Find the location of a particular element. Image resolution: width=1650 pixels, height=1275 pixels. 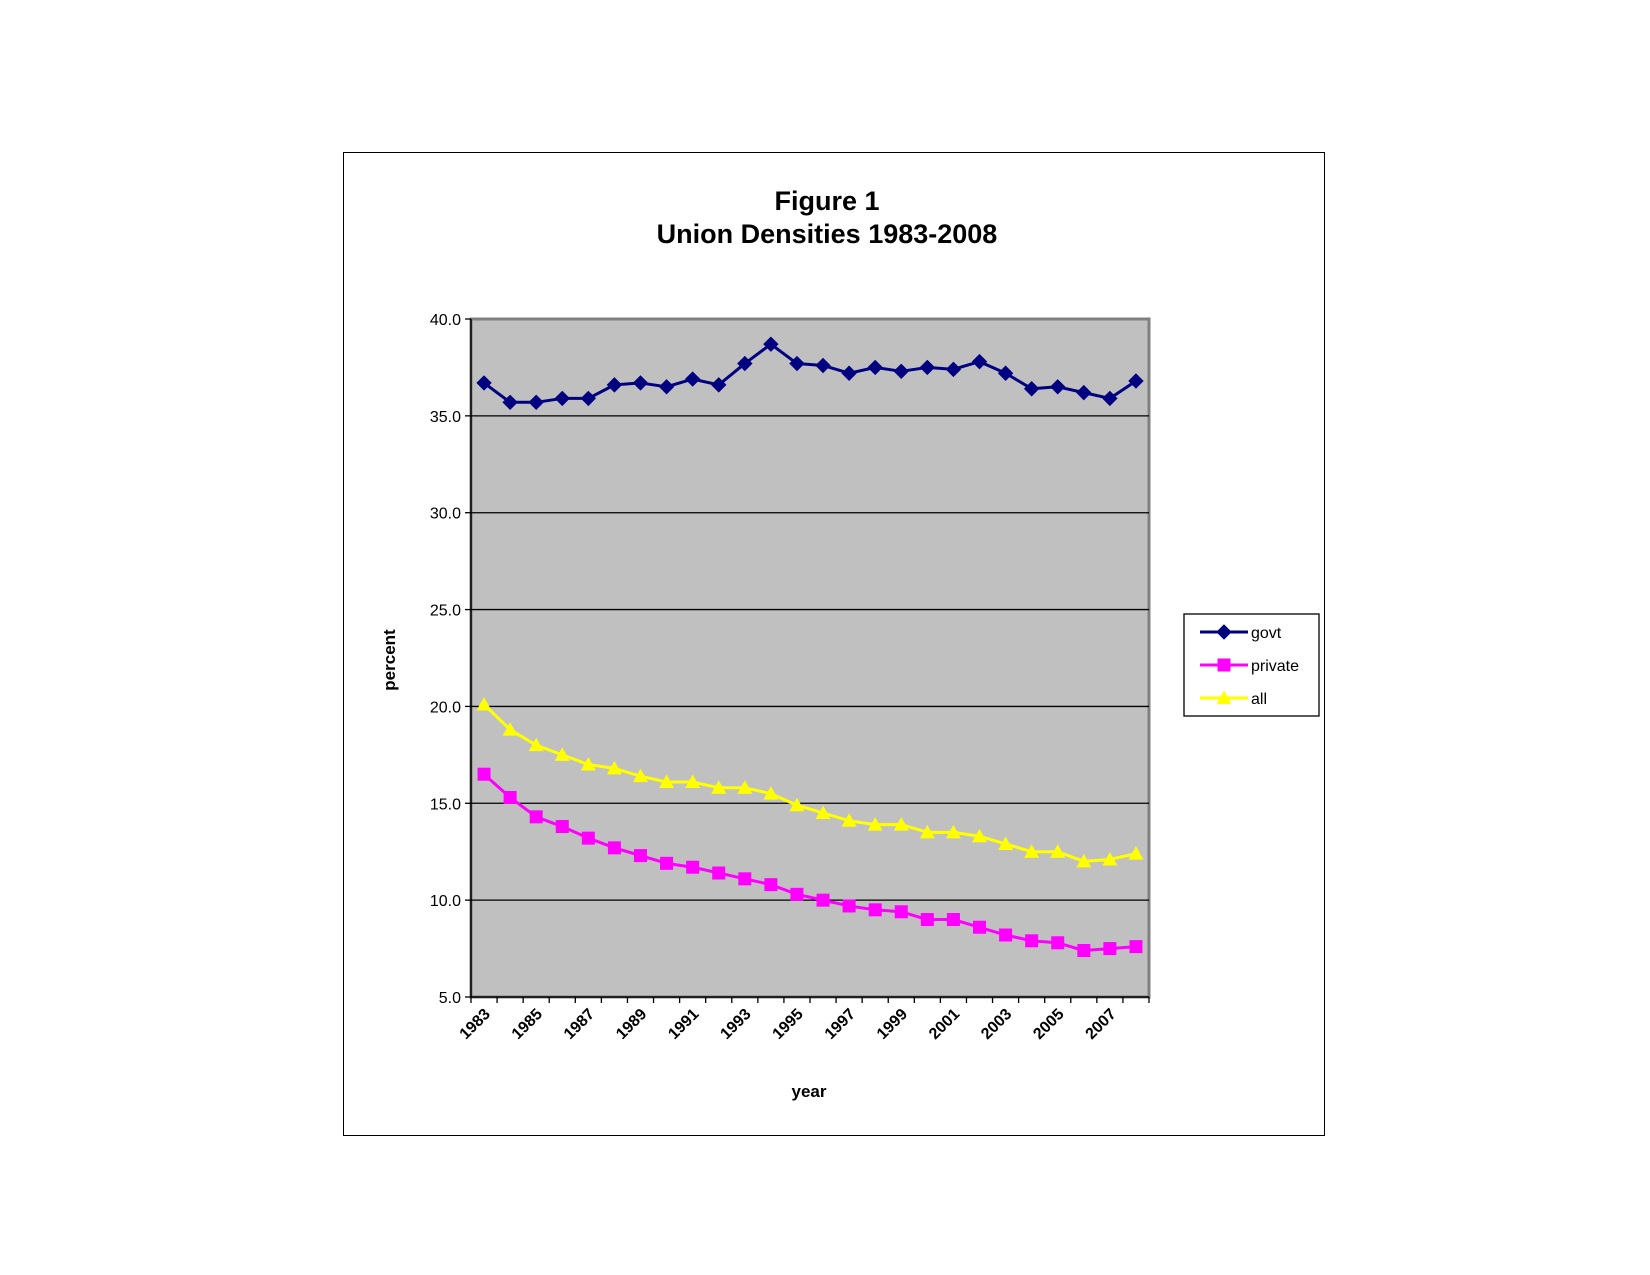

chart-subtitle: Union Densities 1983-2008 is located at coordinates (827, 234).